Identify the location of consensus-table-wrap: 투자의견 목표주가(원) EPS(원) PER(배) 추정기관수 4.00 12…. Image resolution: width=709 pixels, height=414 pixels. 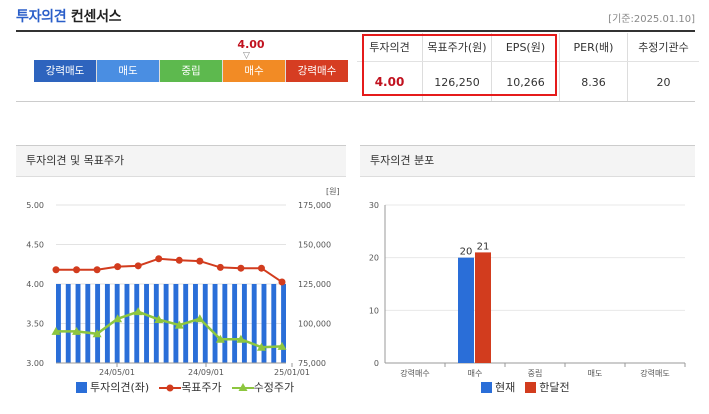
(528, 67).